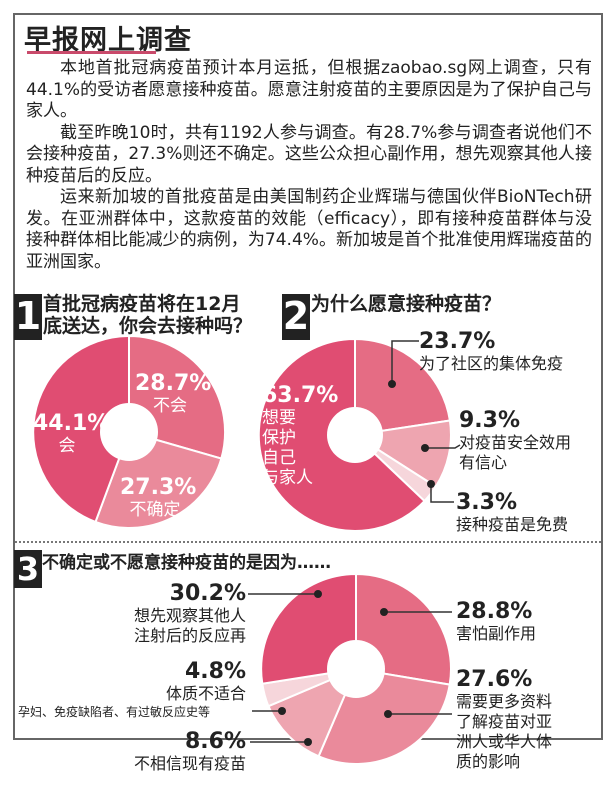  I want to click on chart1-title-line2: 底送达，你会去接种吗？, so click(148, 326).